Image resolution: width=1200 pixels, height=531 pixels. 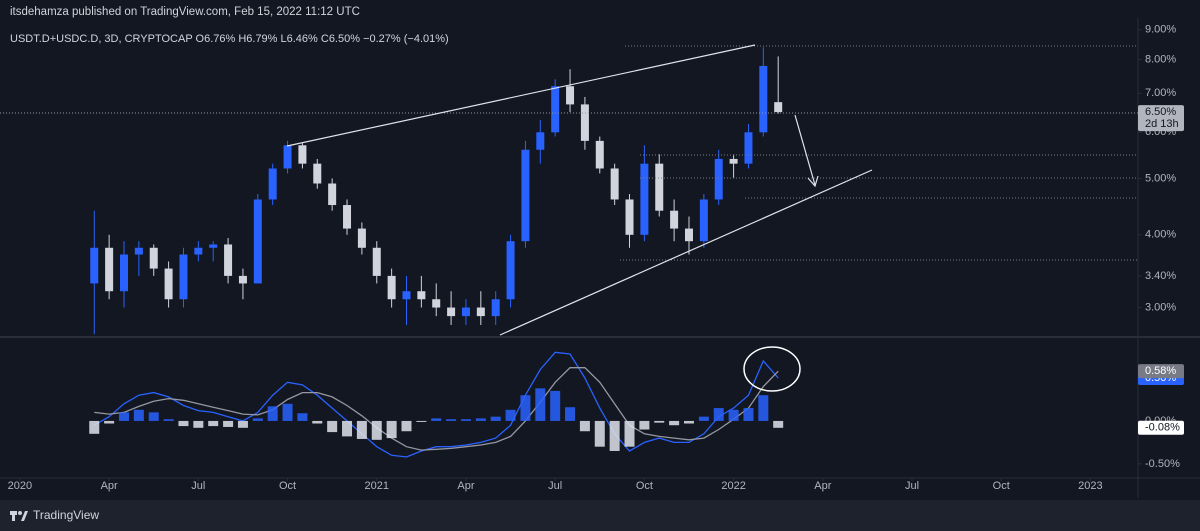 What do you see at coordinates (805, 150) in the screenshot?
I see `arrow` at bounding box center [805, 150].